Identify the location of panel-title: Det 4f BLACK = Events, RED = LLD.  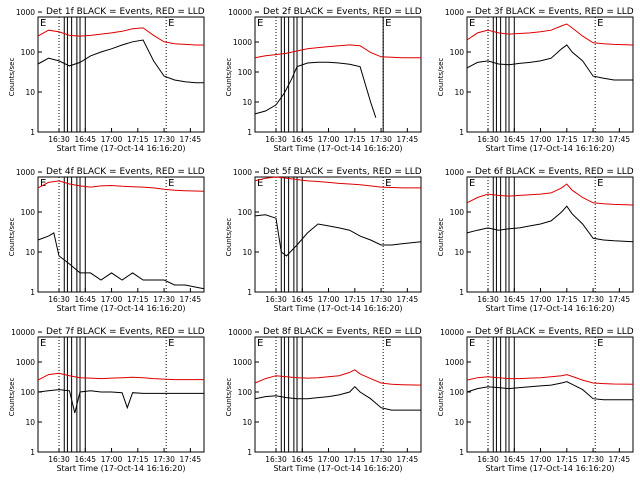
(125, 172).